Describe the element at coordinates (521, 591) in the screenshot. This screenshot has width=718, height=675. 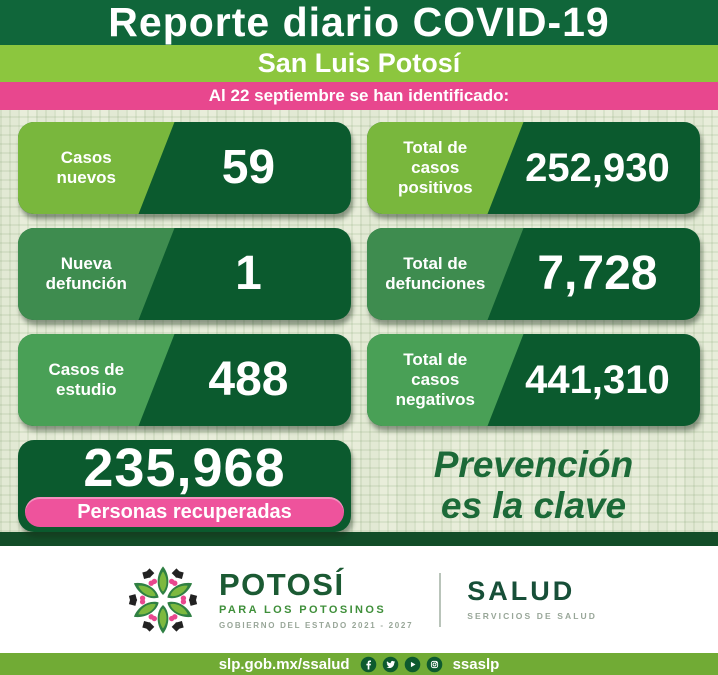
I see `org-name: SALUD` at that location.